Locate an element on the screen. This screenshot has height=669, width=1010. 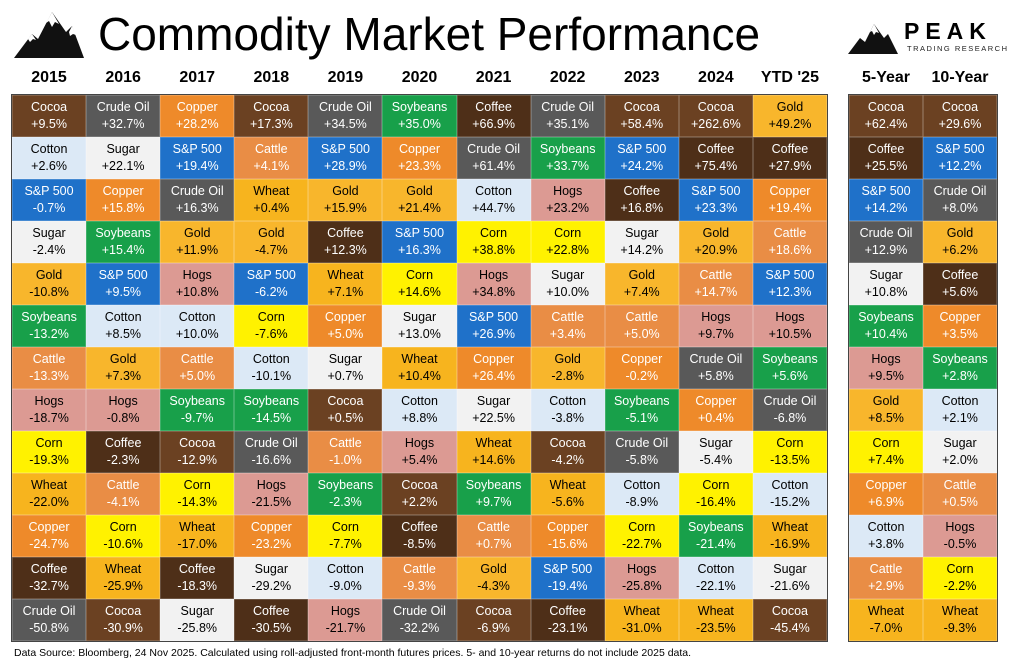
return-value: +262.6% is located at coordinates (716, 124).